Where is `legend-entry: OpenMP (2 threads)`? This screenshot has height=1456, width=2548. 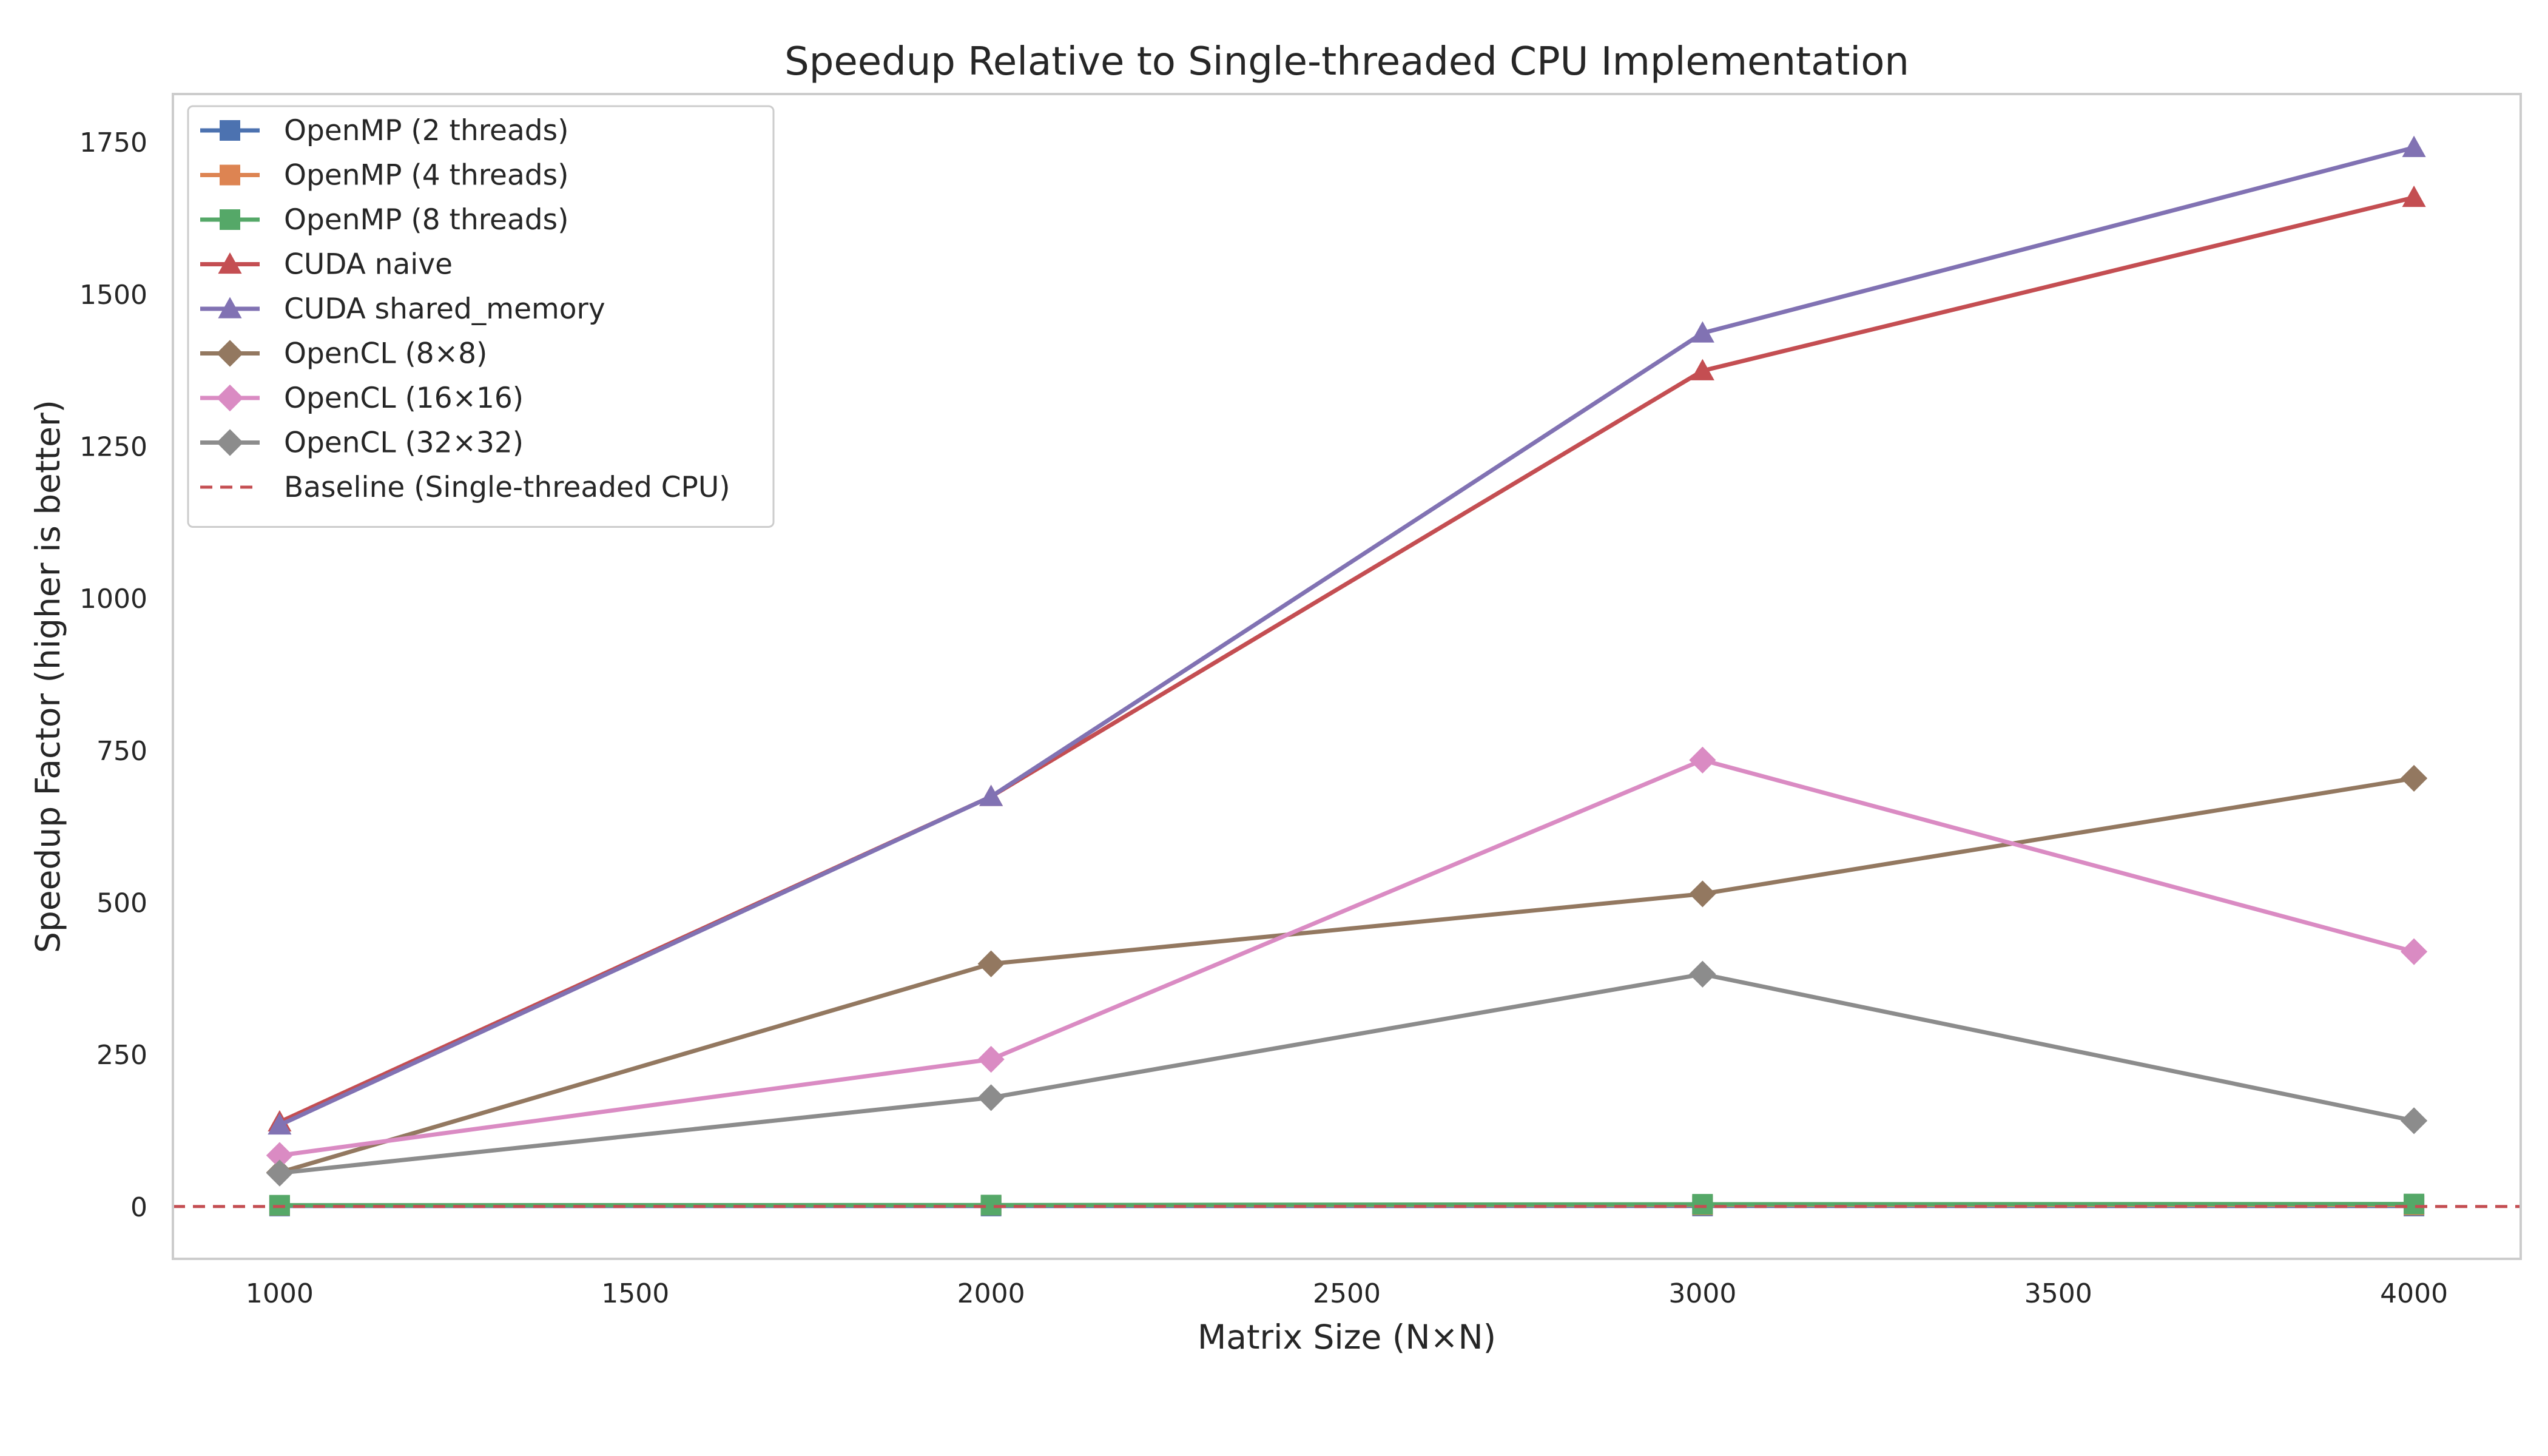 legend-entry: OpenMP (2 threads) is located at coordinates (384, 130).